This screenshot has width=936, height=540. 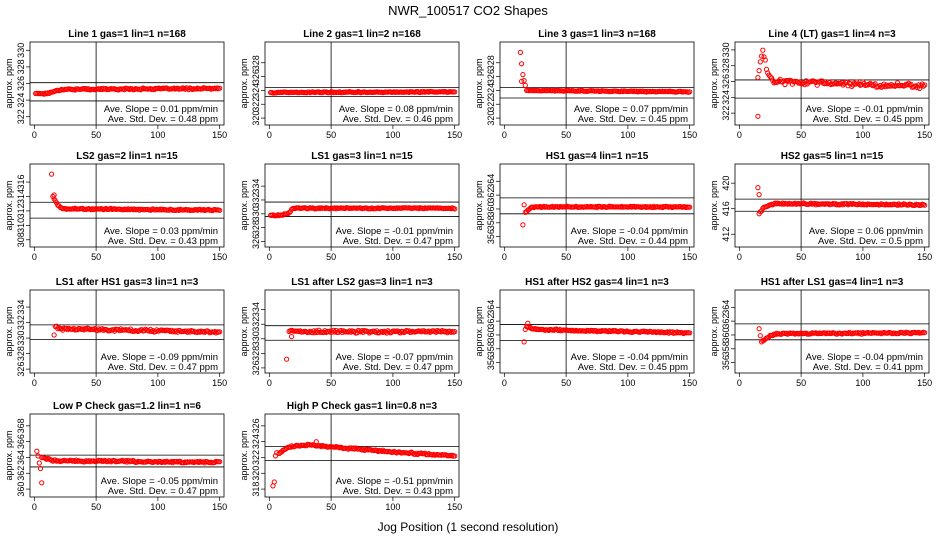 I want to click on y-tick-label: 416, so click(x=726, y=208).